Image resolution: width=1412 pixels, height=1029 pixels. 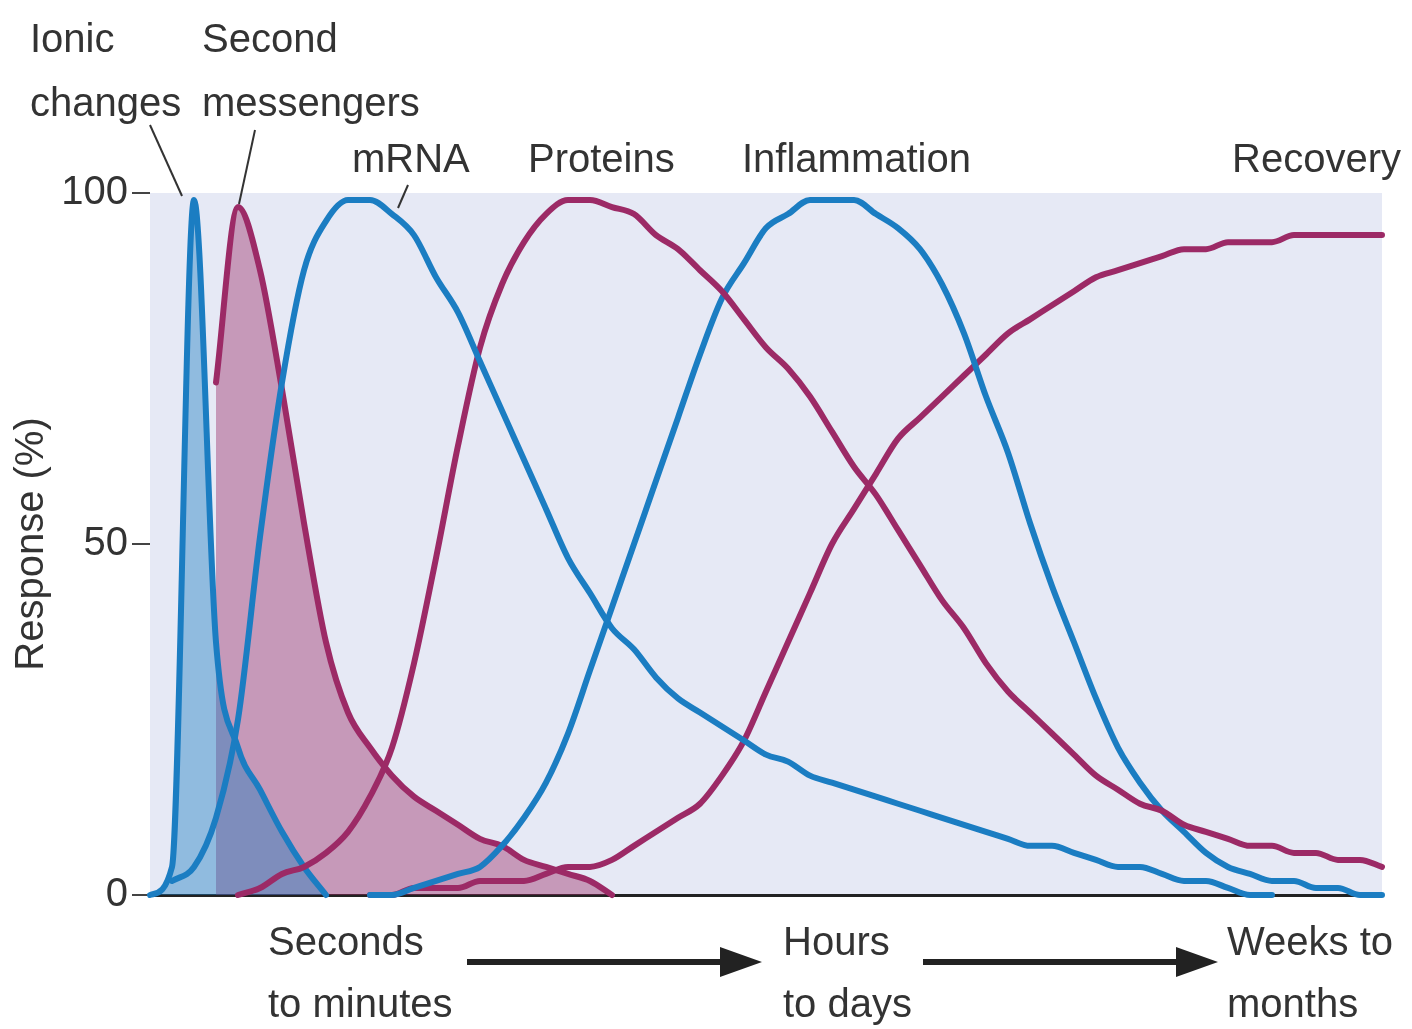 I want to click on series-label: Inflammation, so click(x=856, y=158).